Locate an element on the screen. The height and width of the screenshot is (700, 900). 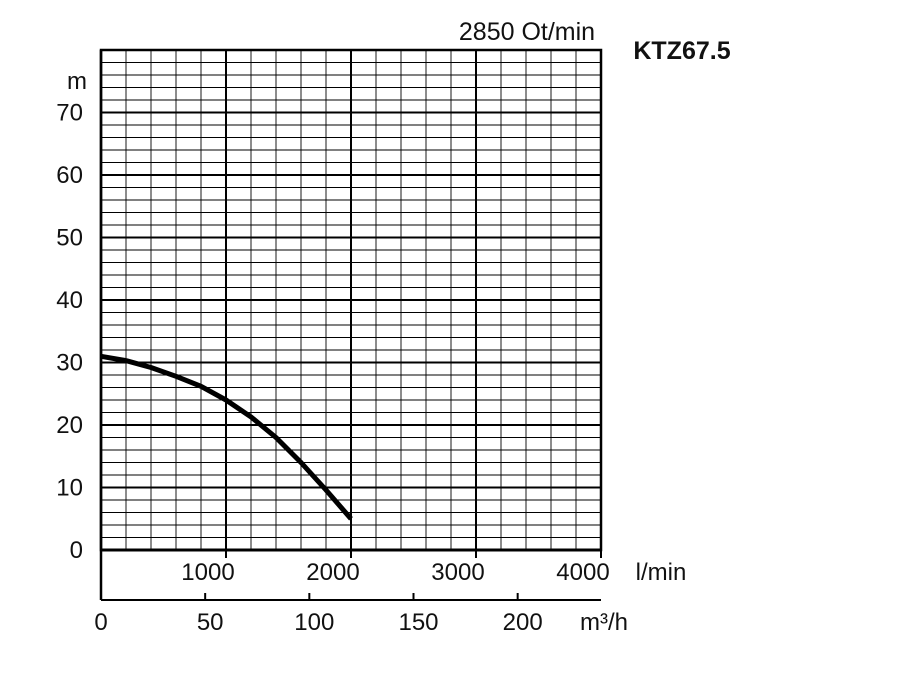
curve-layer is located at coordinates (226, 437).